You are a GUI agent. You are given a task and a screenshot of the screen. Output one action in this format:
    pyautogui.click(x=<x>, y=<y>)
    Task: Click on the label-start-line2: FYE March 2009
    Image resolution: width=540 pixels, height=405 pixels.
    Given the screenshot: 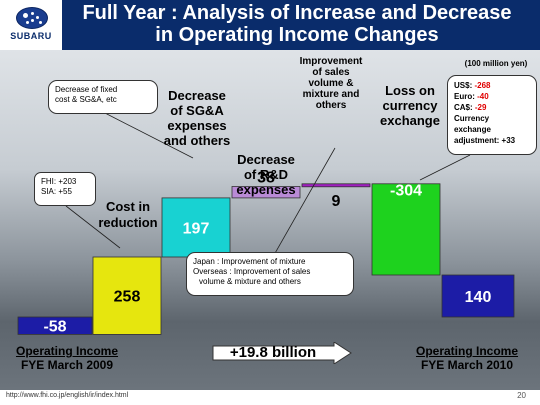 What is the action you would take?
    pyautogui.click(x=67, y=365)
    